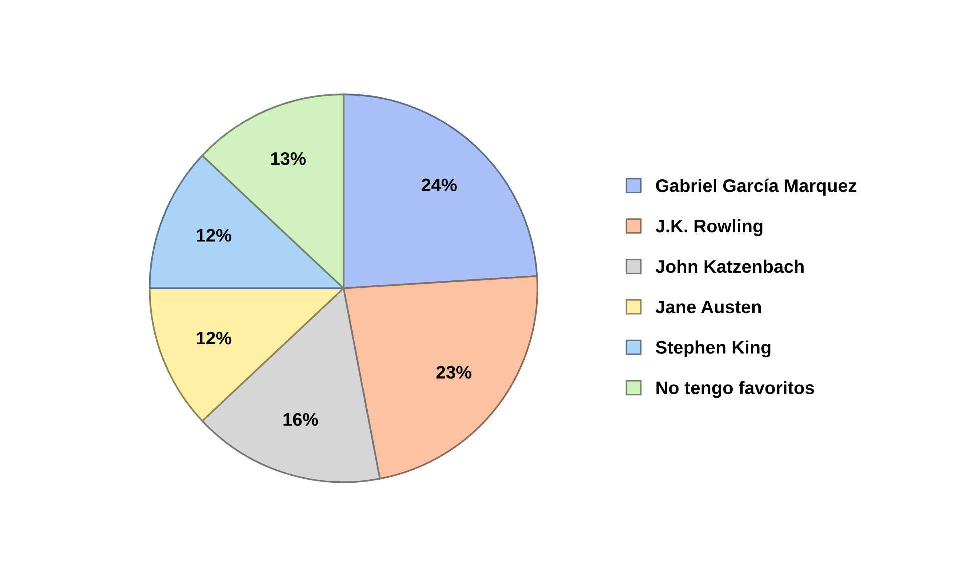 The height and width of the screenshot is (577, 955). I want to click on legend-label: No tengo favoritos, so click(735, 389).